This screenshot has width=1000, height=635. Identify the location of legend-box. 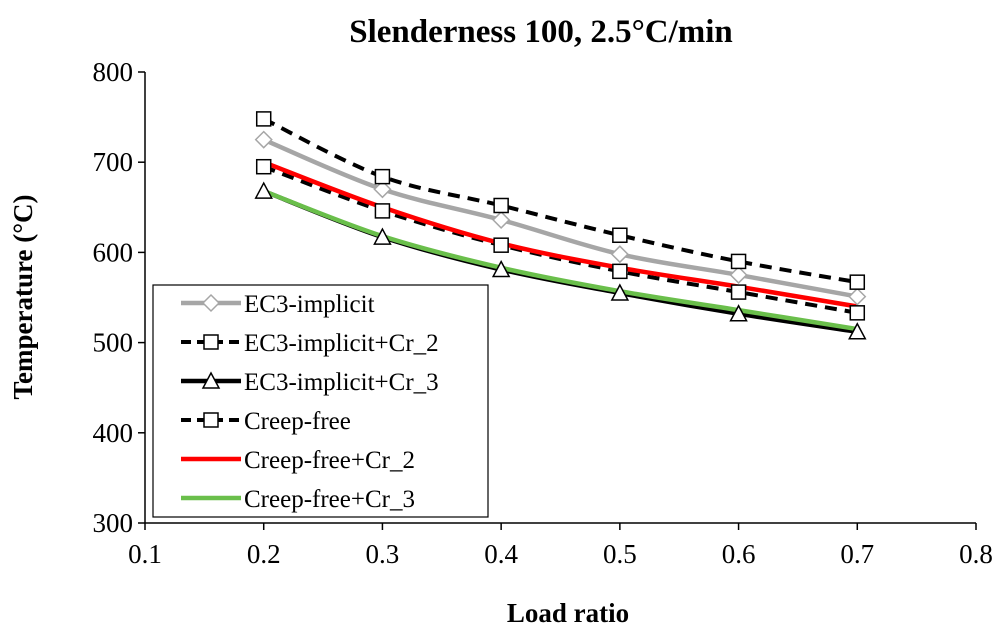
(320, 401).